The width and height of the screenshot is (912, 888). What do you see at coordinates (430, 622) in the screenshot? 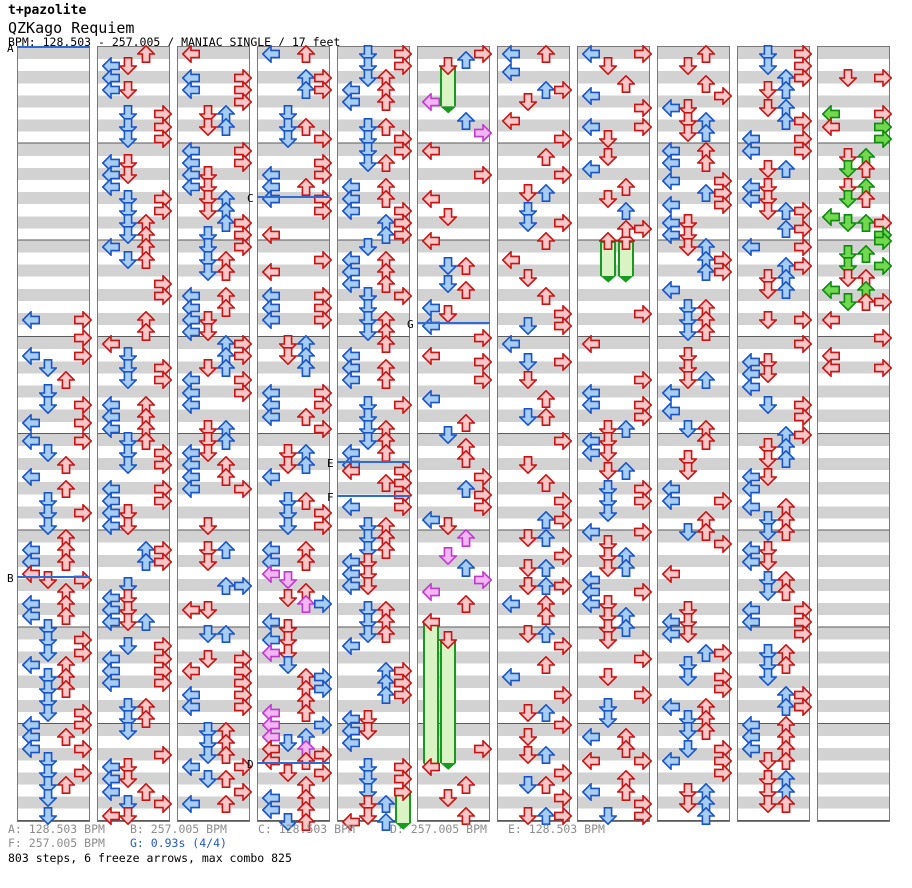
I see `freeze-arrow-head` at bounding box center [430, 622].